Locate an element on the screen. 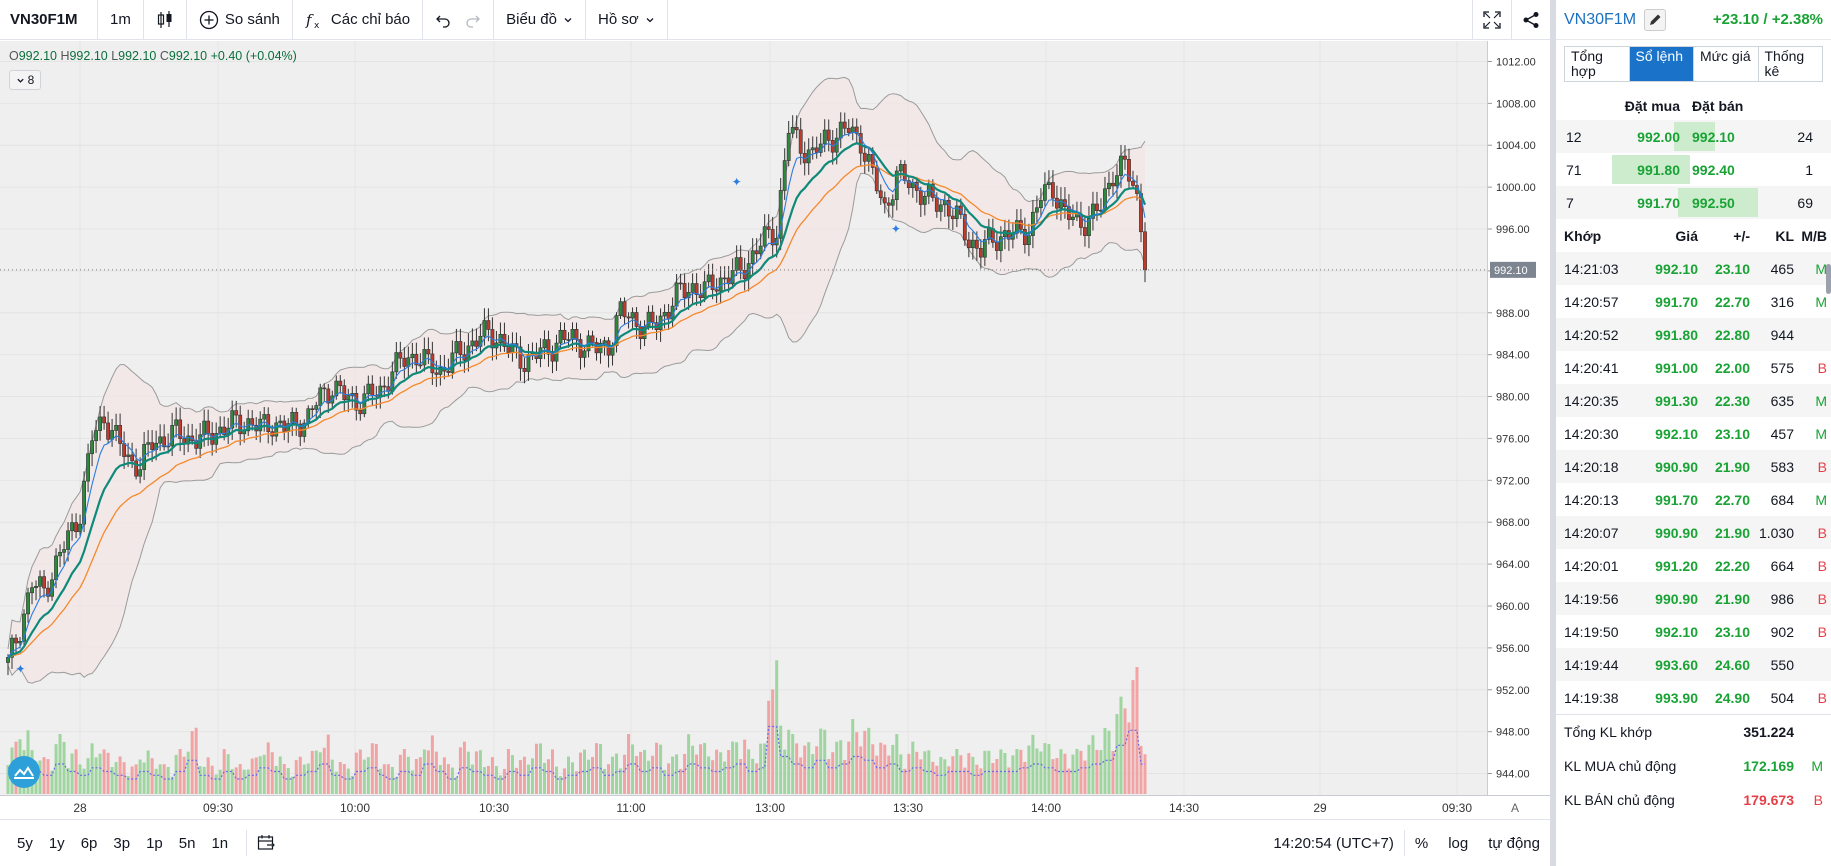  trade-row: 14:20:41 991.00 22.00 575 B is located at coordinates (1693, 367).